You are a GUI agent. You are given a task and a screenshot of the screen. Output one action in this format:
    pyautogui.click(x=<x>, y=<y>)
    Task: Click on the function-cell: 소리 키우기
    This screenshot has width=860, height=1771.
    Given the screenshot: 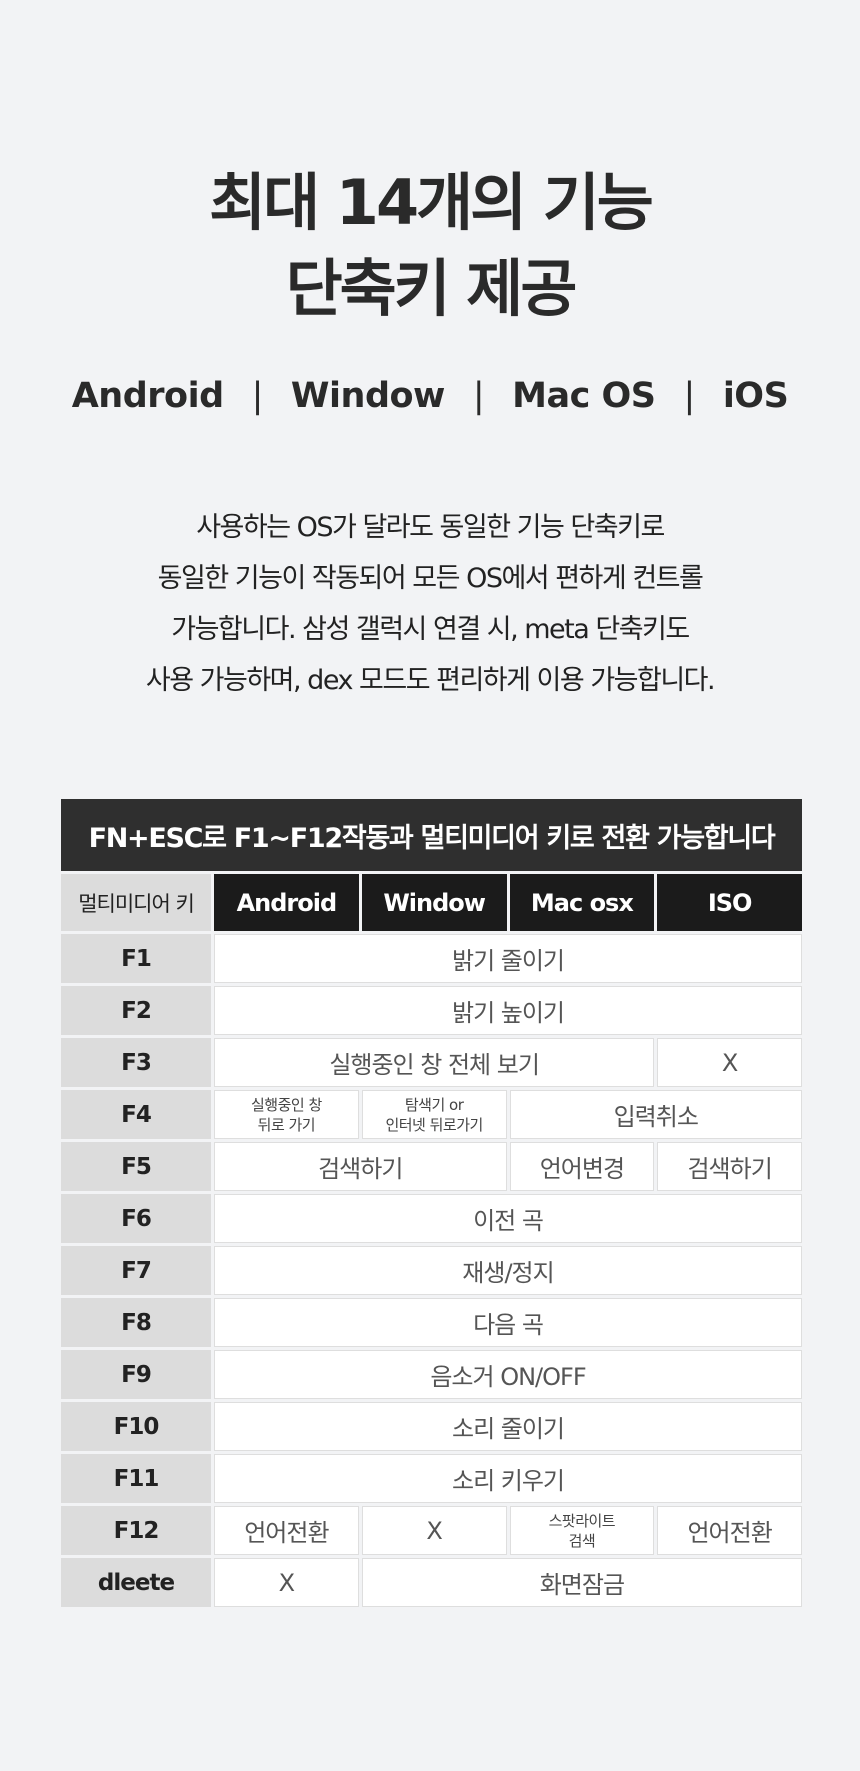 What is the action you would take?
    pyautogui.click(x=508, y=1478)
    